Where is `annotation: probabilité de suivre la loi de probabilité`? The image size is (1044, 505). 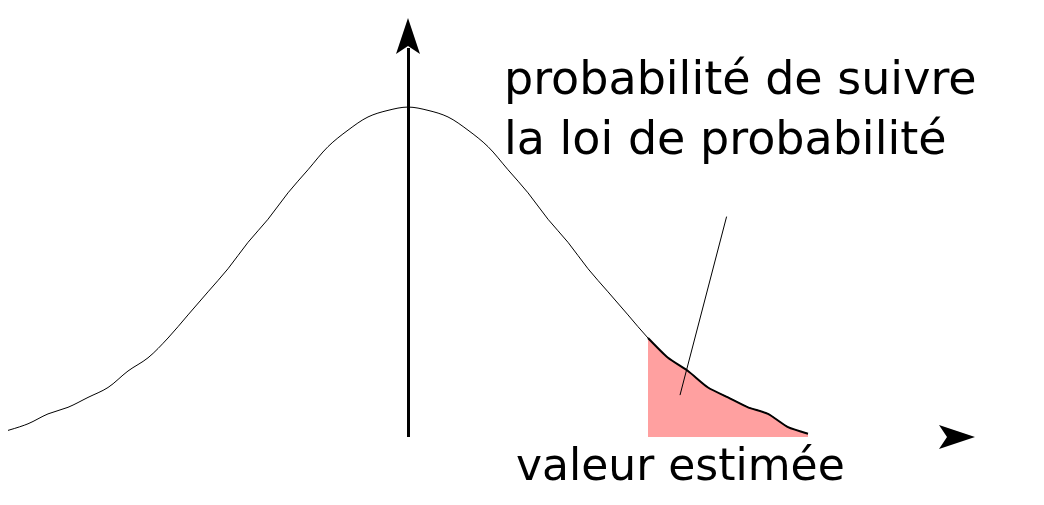 annotation: probabilité de suivre la loi de probabilité is located at coordinates (740, 108).